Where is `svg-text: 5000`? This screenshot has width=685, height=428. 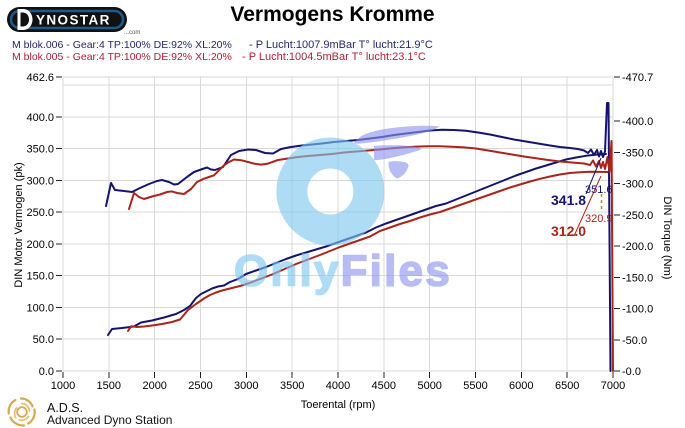 svg-text: 5000 is located at coordinates (429, 386).